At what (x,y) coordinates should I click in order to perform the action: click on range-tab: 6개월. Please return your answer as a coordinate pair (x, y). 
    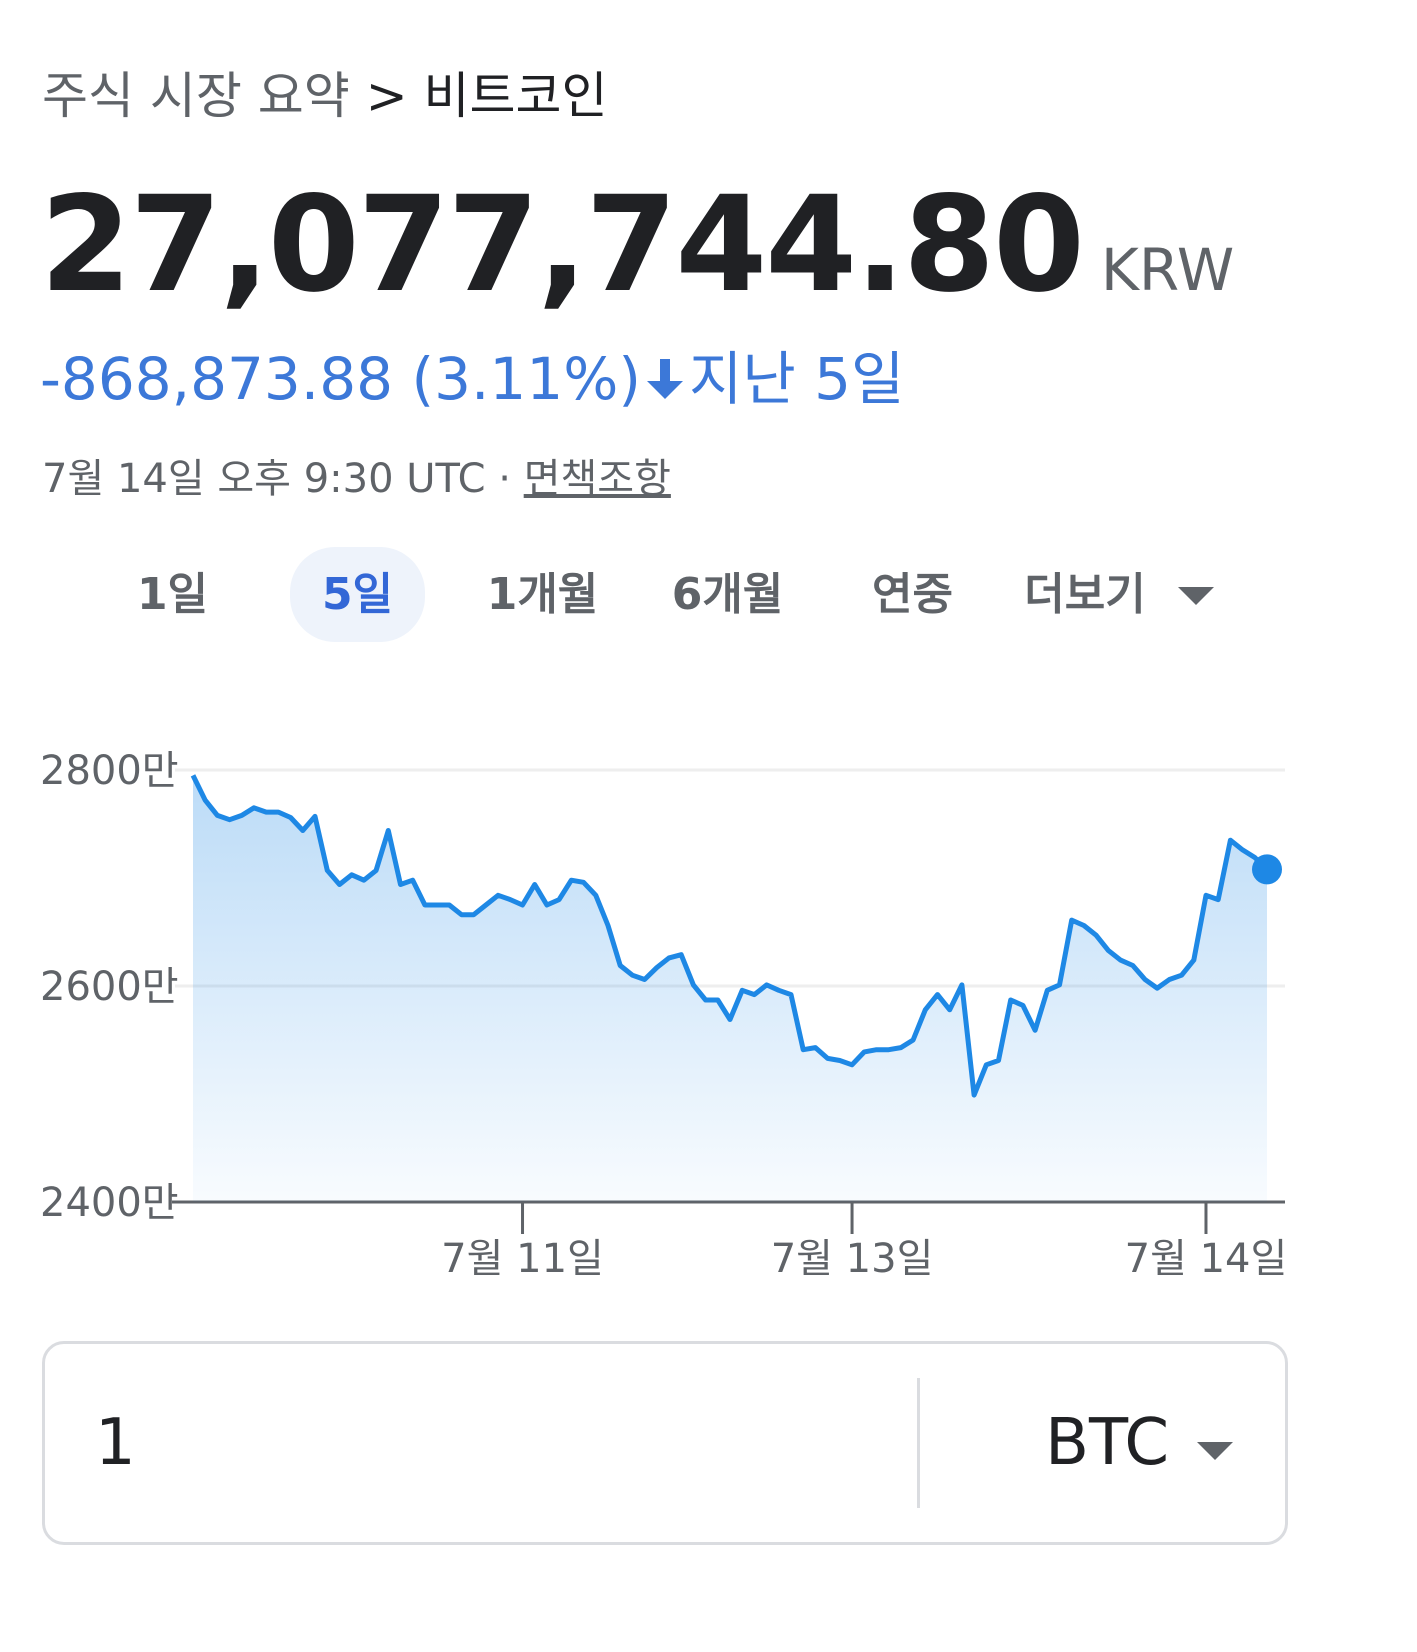
    Looking at the image, I should click on (727, 595).